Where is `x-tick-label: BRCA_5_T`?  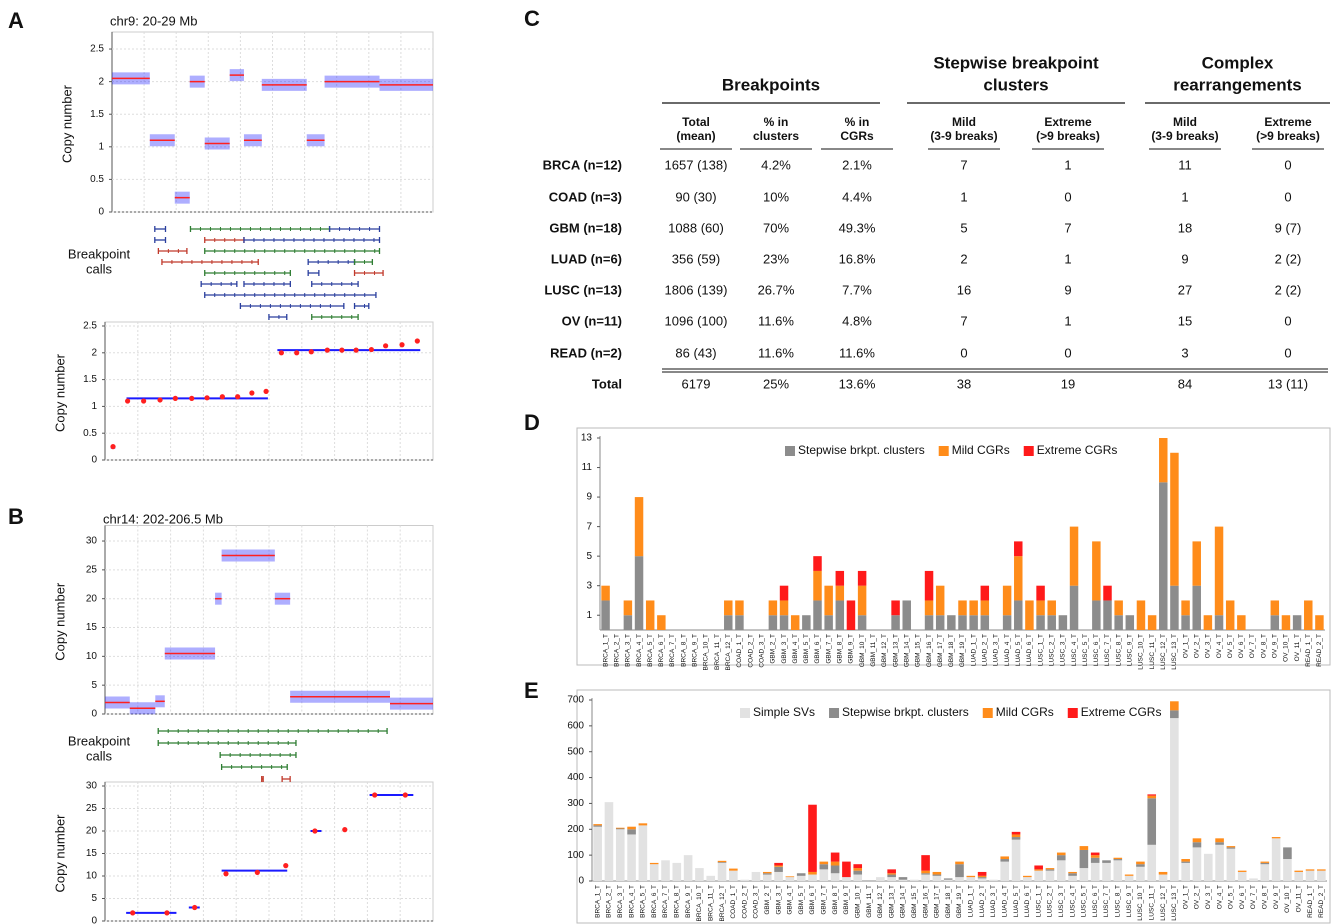
x-tick-label: BRCA_5_T is located at coordinates (643, 901).